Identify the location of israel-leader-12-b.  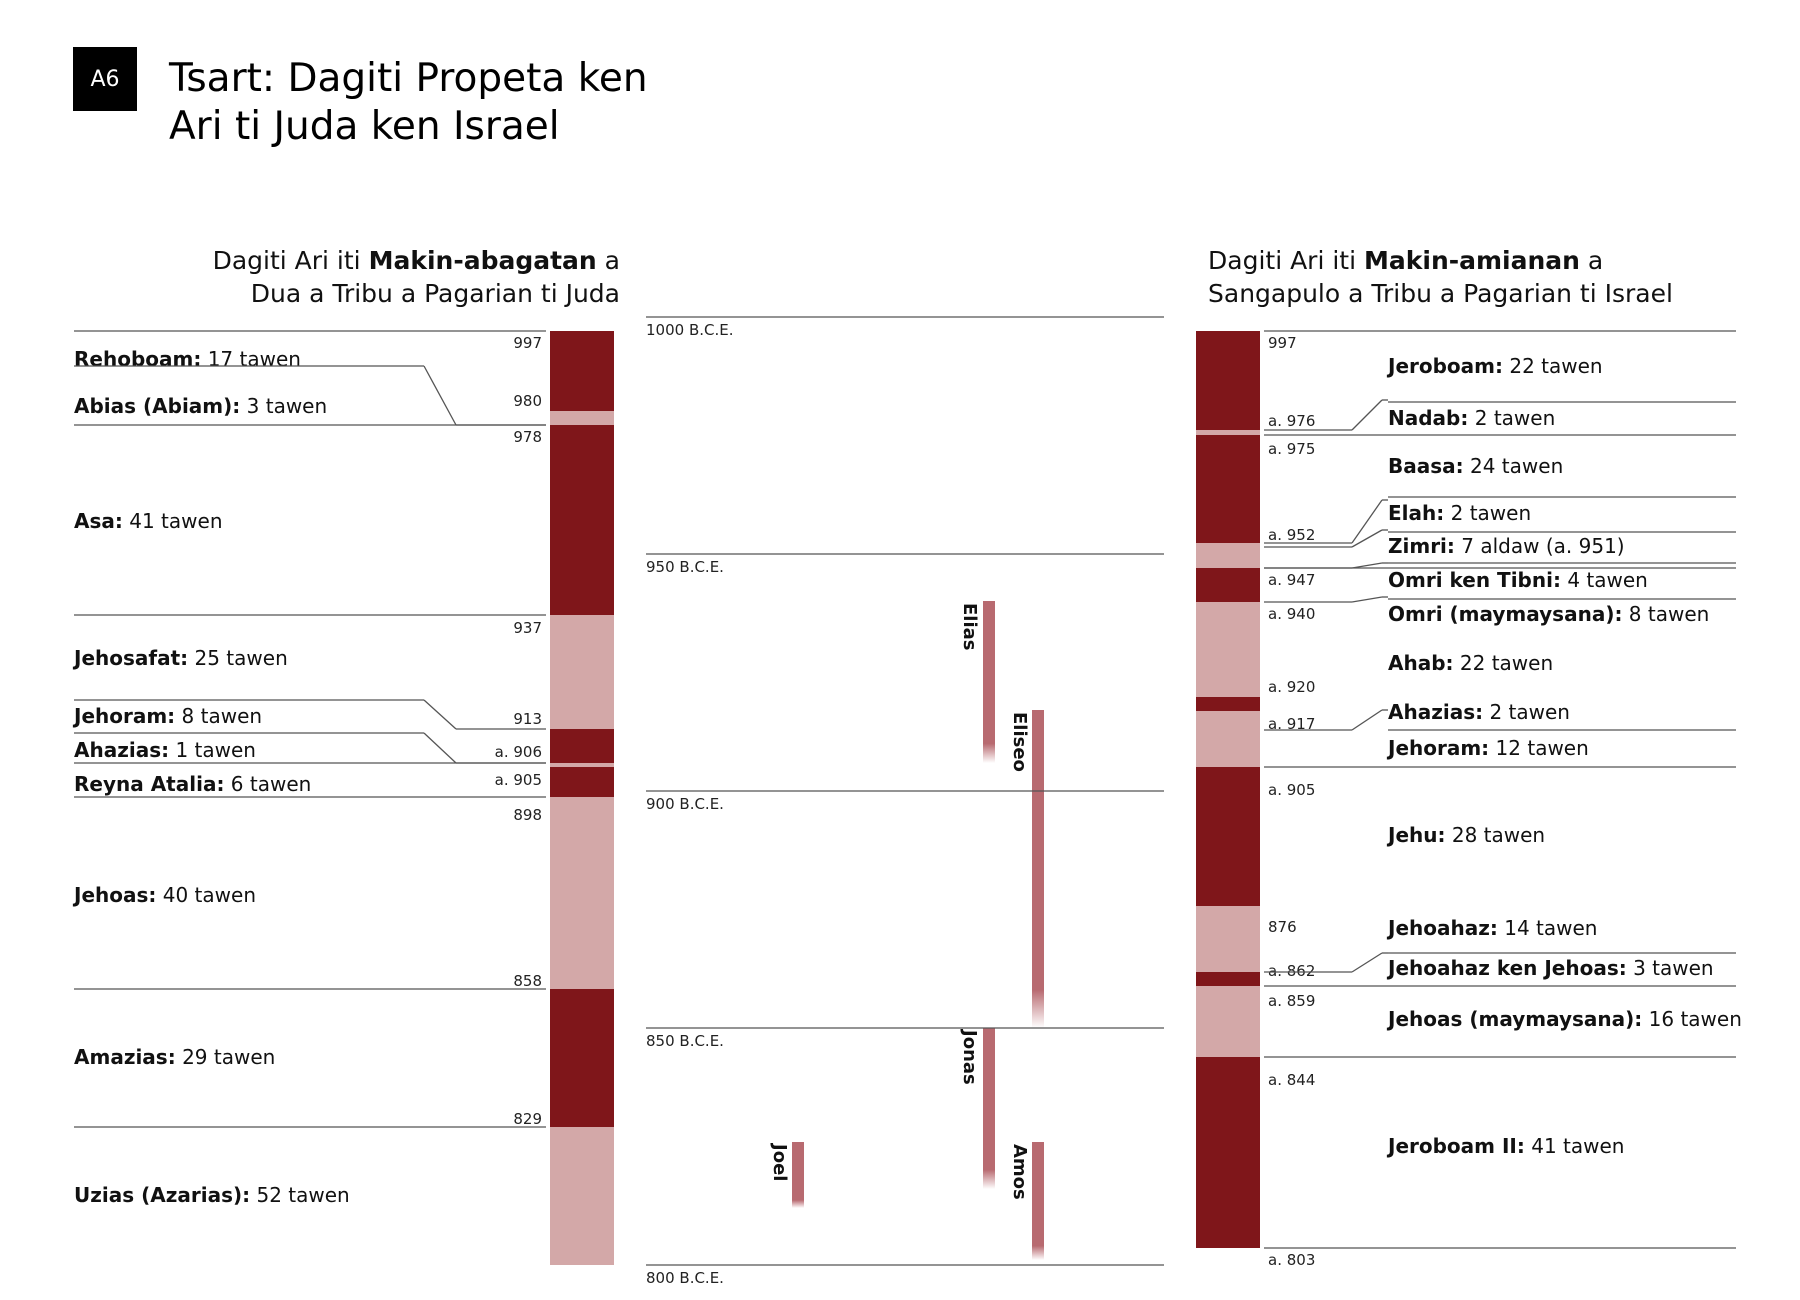
(1367, 962).